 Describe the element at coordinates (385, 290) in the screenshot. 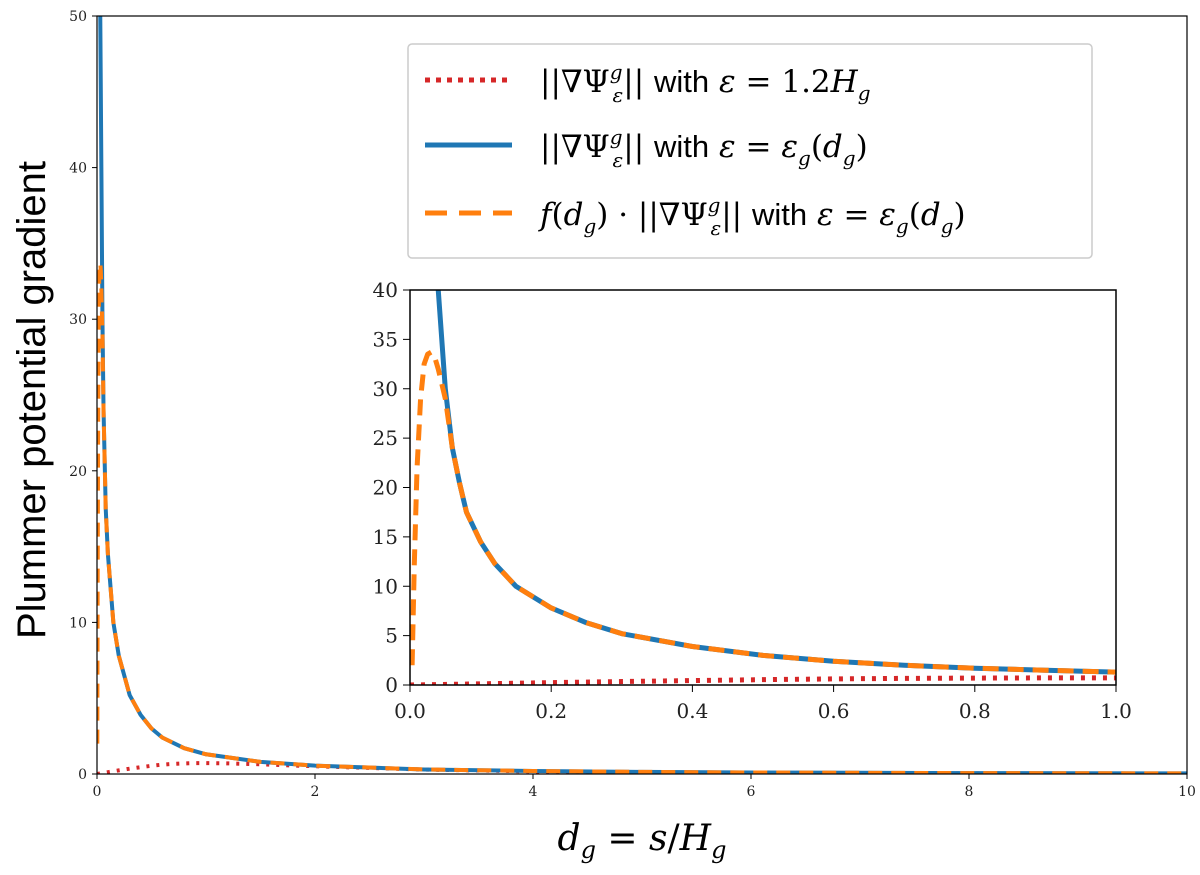

I see `inset-y-tick-label: 40` at that location.